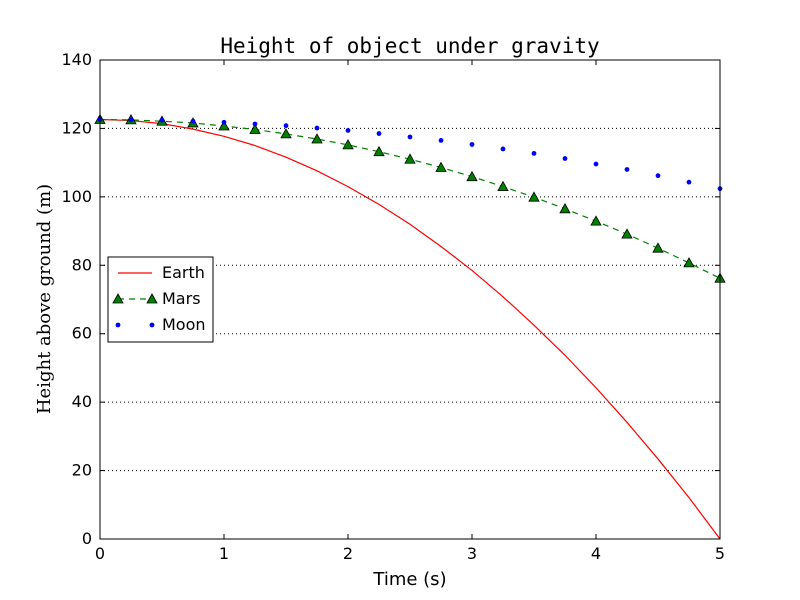  Describe the element at coordinates (409, 46) in the screenshot. I see `chart-title: Height of object under gravity` at that location.